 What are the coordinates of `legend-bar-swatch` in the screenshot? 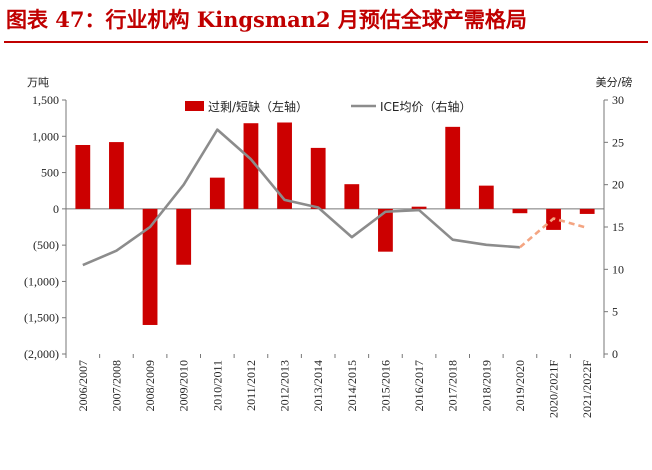 It's located at (194, 106).